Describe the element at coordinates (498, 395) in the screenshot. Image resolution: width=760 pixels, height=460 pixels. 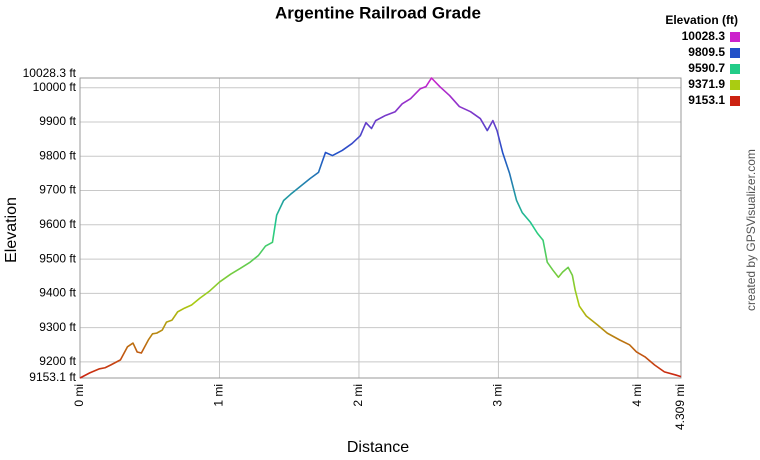
I see `x-tick-label: 3 mi` at that location.